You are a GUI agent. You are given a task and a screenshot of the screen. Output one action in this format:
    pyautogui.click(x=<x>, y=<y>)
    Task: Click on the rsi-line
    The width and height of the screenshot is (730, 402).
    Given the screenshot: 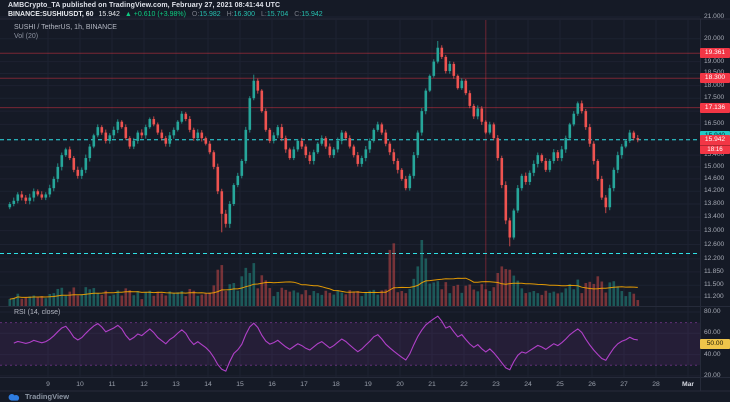 What is the action you would take?
    pyautogui.click(x=325, y=343)
    